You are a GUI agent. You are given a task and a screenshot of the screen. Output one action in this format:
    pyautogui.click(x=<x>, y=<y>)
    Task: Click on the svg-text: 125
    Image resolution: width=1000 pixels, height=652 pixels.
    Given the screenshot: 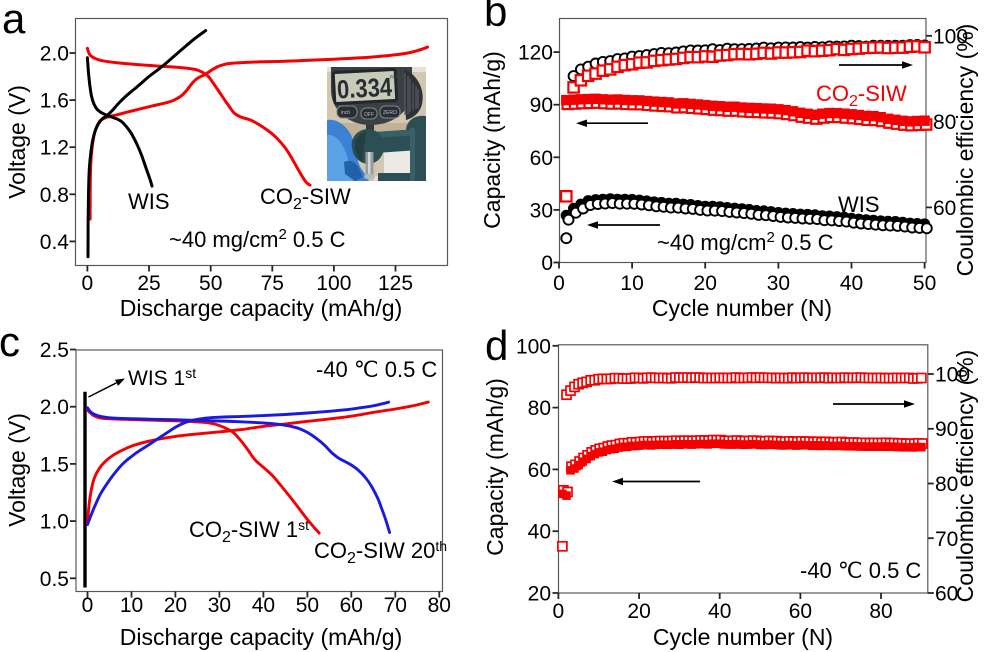 What is the action you would take?
    pyautogui.click(x=395, y=283)
    